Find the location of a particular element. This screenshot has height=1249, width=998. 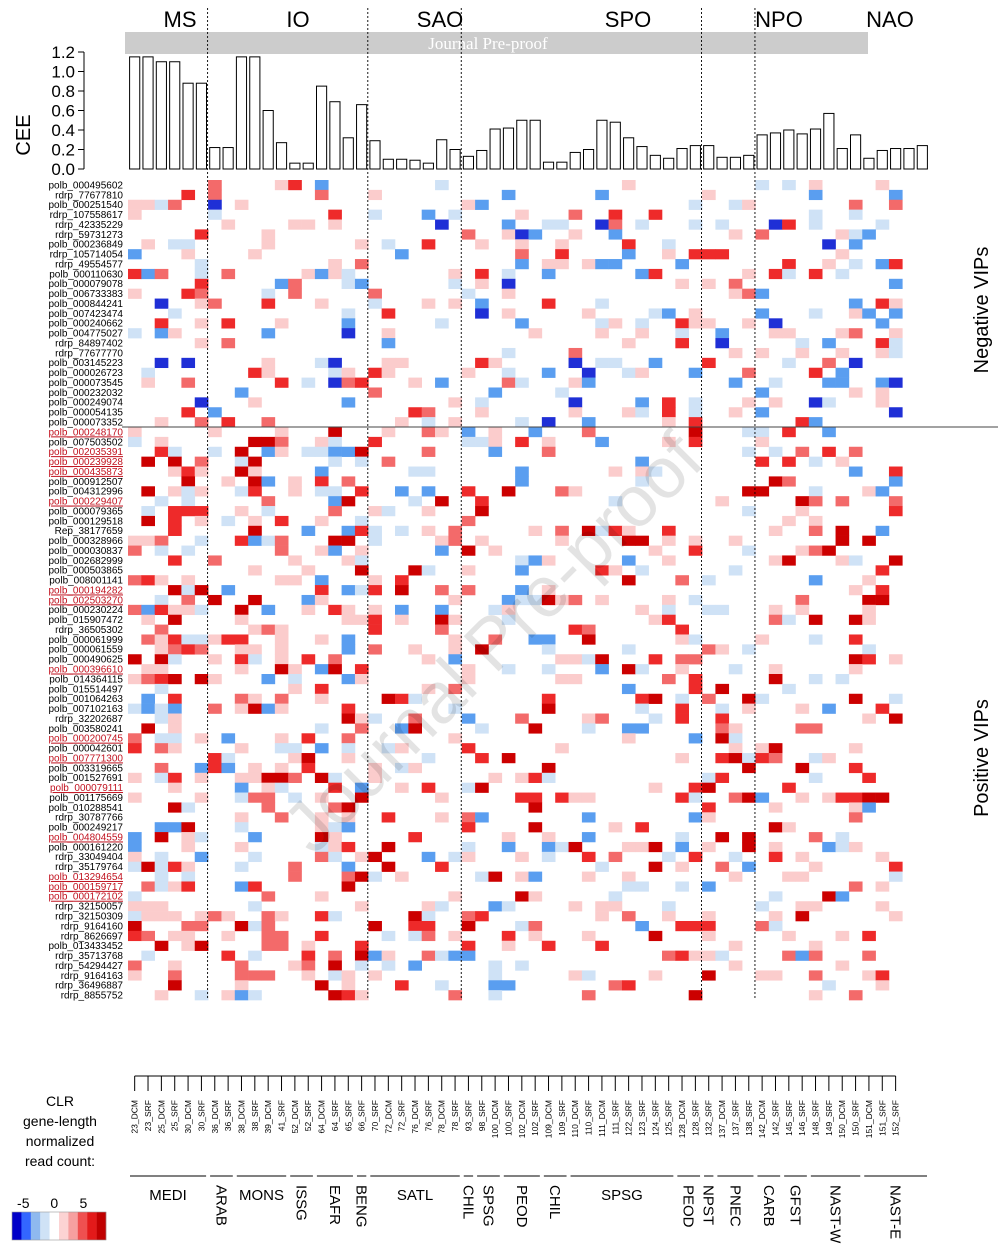

row-label: rdrp_8626697 is located at coordinates (92, 936).